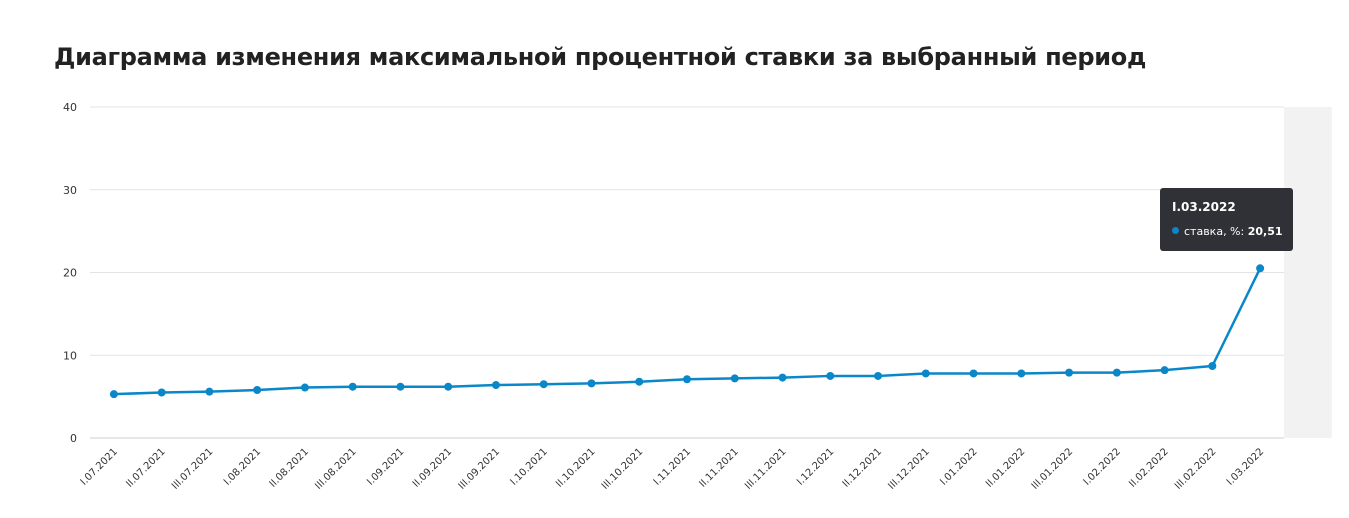  What do you see at coordinates (766, 469) in the screenshot?
I see `x-tick-label: III.11.2021` at bounding box center [766, 469].